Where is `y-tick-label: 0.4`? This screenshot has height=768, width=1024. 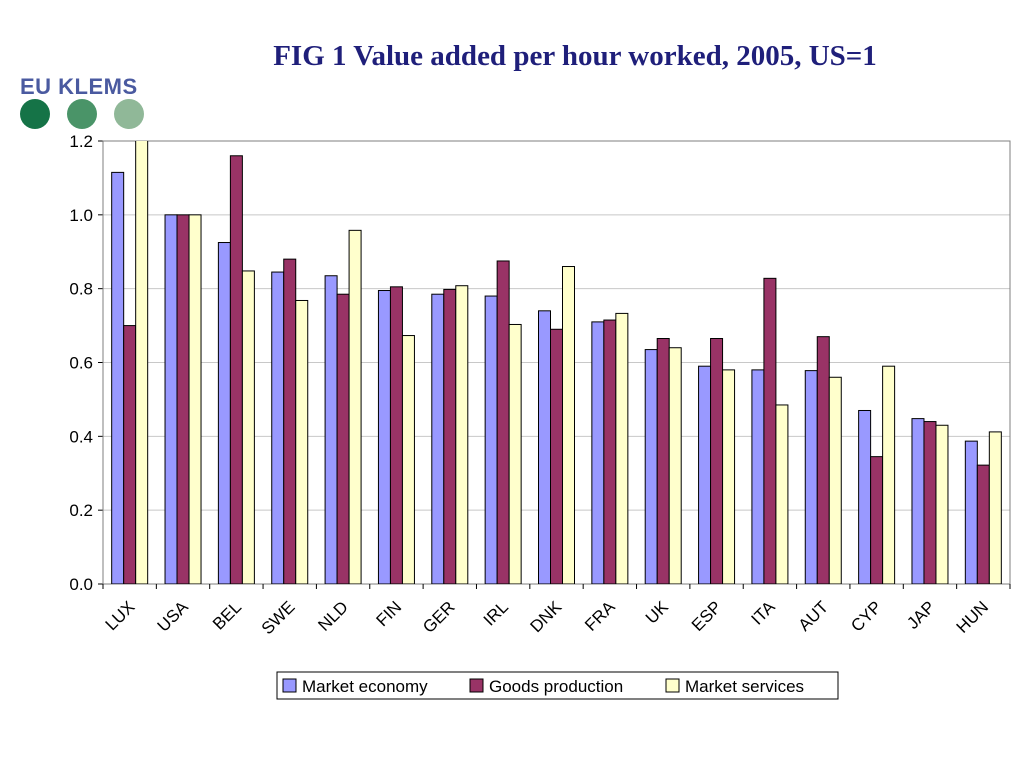 y-tick-label: 0.4 is located at coordinates (81, 436).